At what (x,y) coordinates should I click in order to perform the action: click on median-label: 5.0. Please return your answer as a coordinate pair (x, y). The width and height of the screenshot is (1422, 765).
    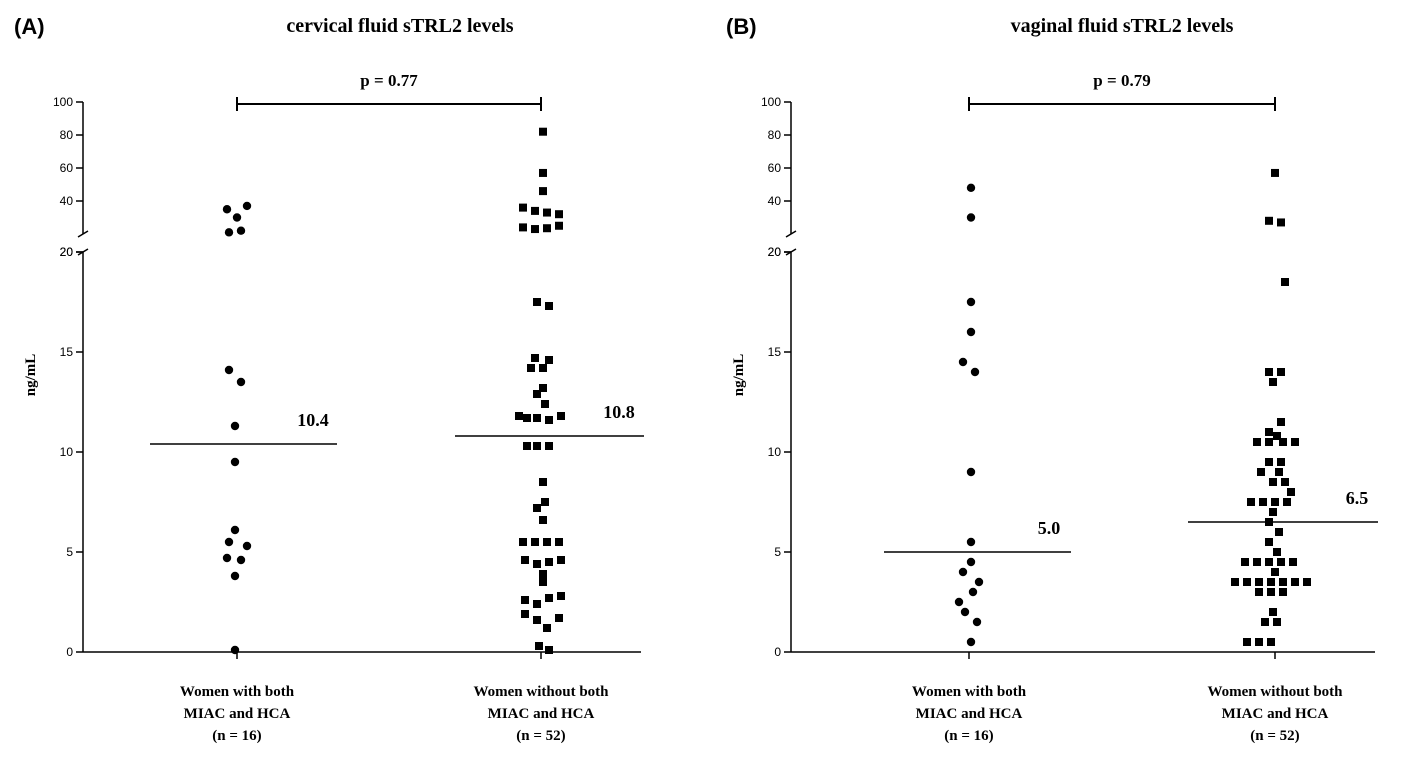
    Looking at the image, I should click on (1049, 528).